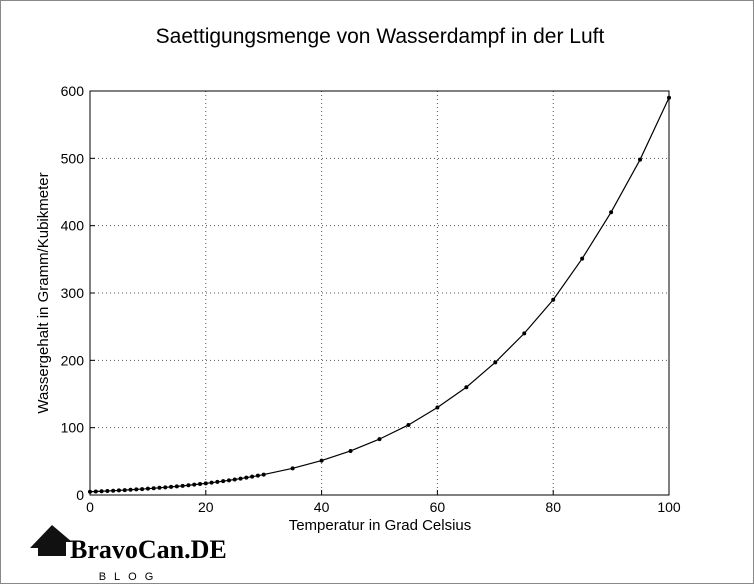  Describe the element at coordinates (669, 507) in the screenshot. I see `x-tick-label: 100` at that location.